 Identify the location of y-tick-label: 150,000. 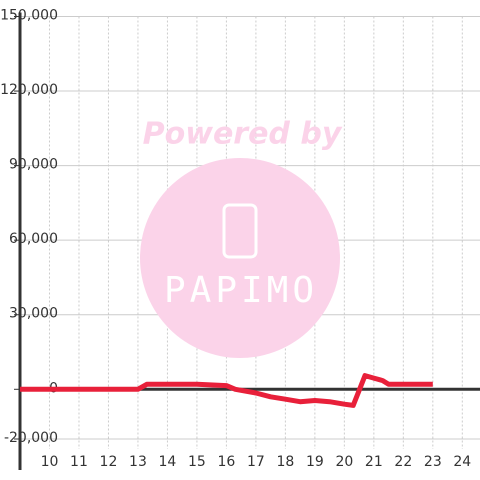
(29, 16).